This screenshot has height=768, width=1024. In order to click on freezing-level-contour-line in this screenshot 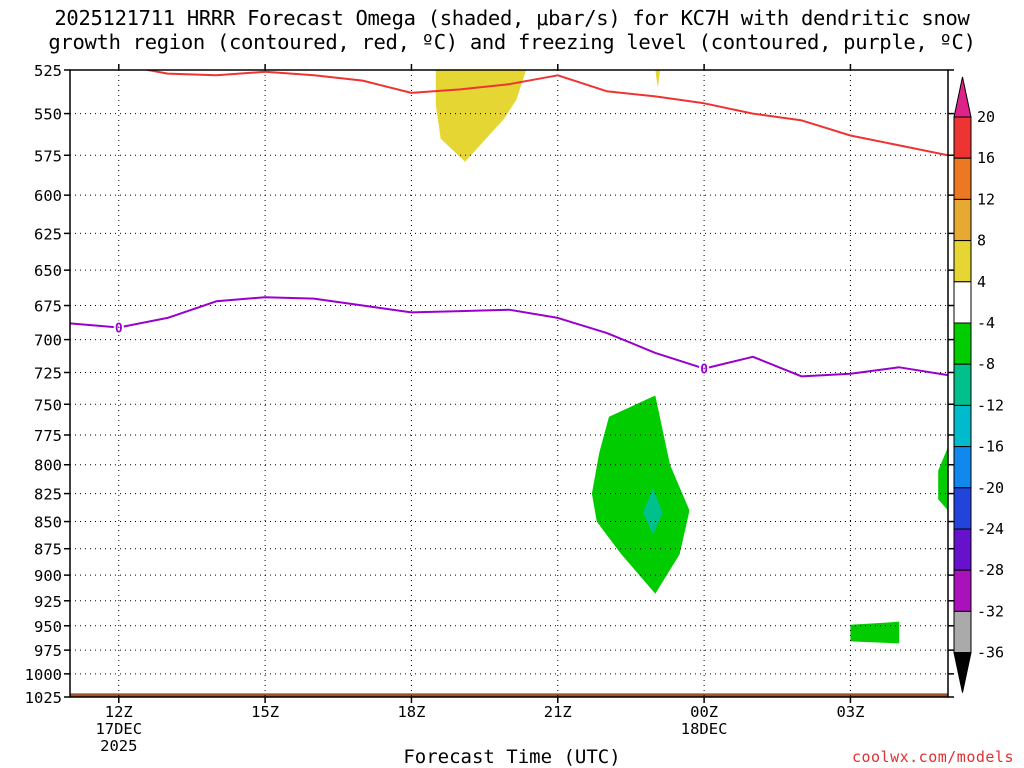, I will do `click(509, 337)`.